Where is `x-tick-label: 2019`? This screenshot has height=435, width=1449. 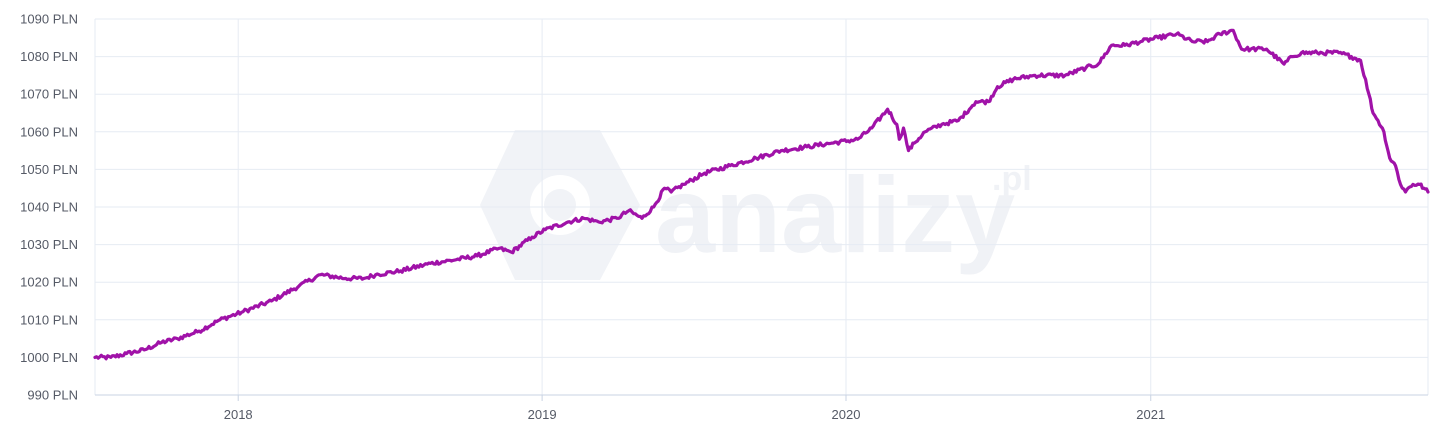 x-tick-label: 2019 is located at coordinates (542, 414).